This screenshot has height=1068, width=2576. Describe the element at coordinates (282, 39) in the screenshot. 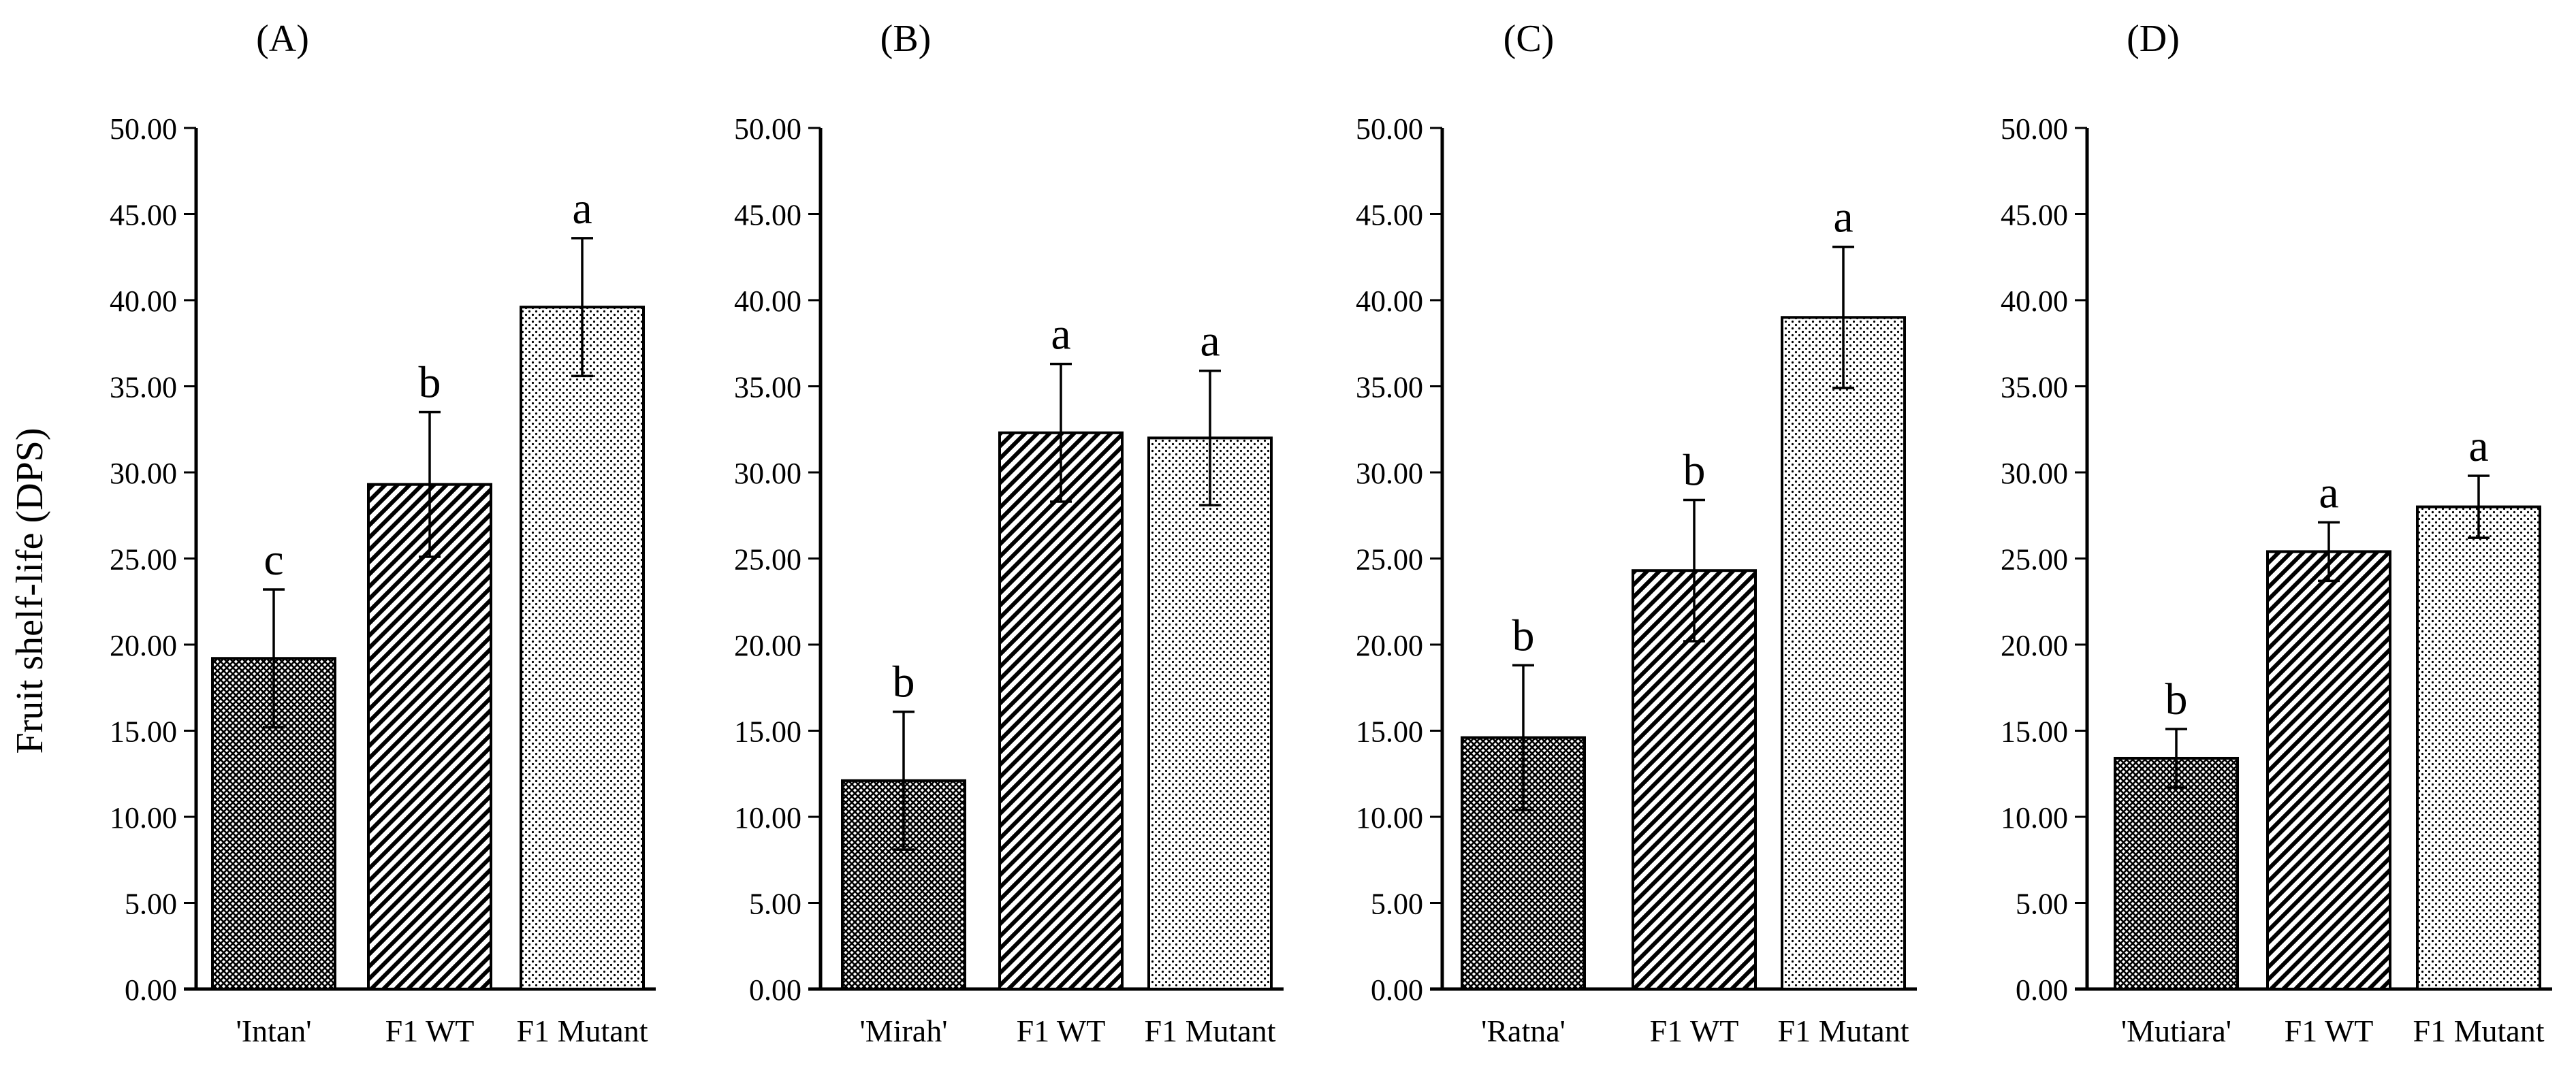

I see `panel-title: (A)` at that location.